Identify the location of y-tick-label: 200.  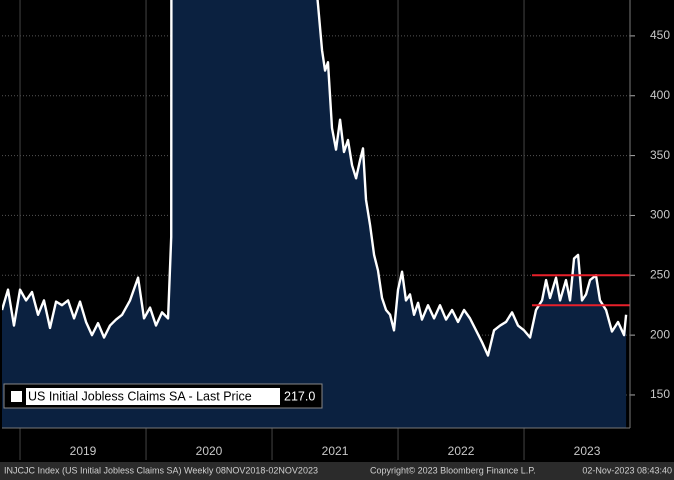
(660, 334).